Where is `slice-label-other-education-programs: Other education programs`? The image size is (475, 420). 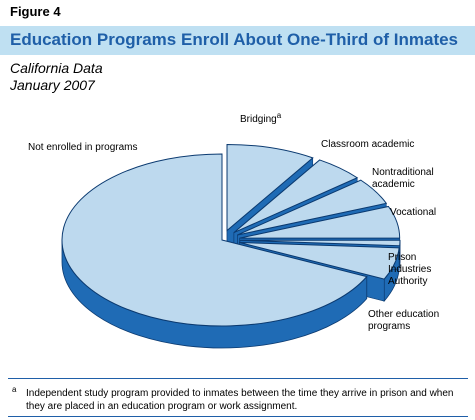
slice-label-other-education-programs: Other education programs is located at coordinates (403, 320).